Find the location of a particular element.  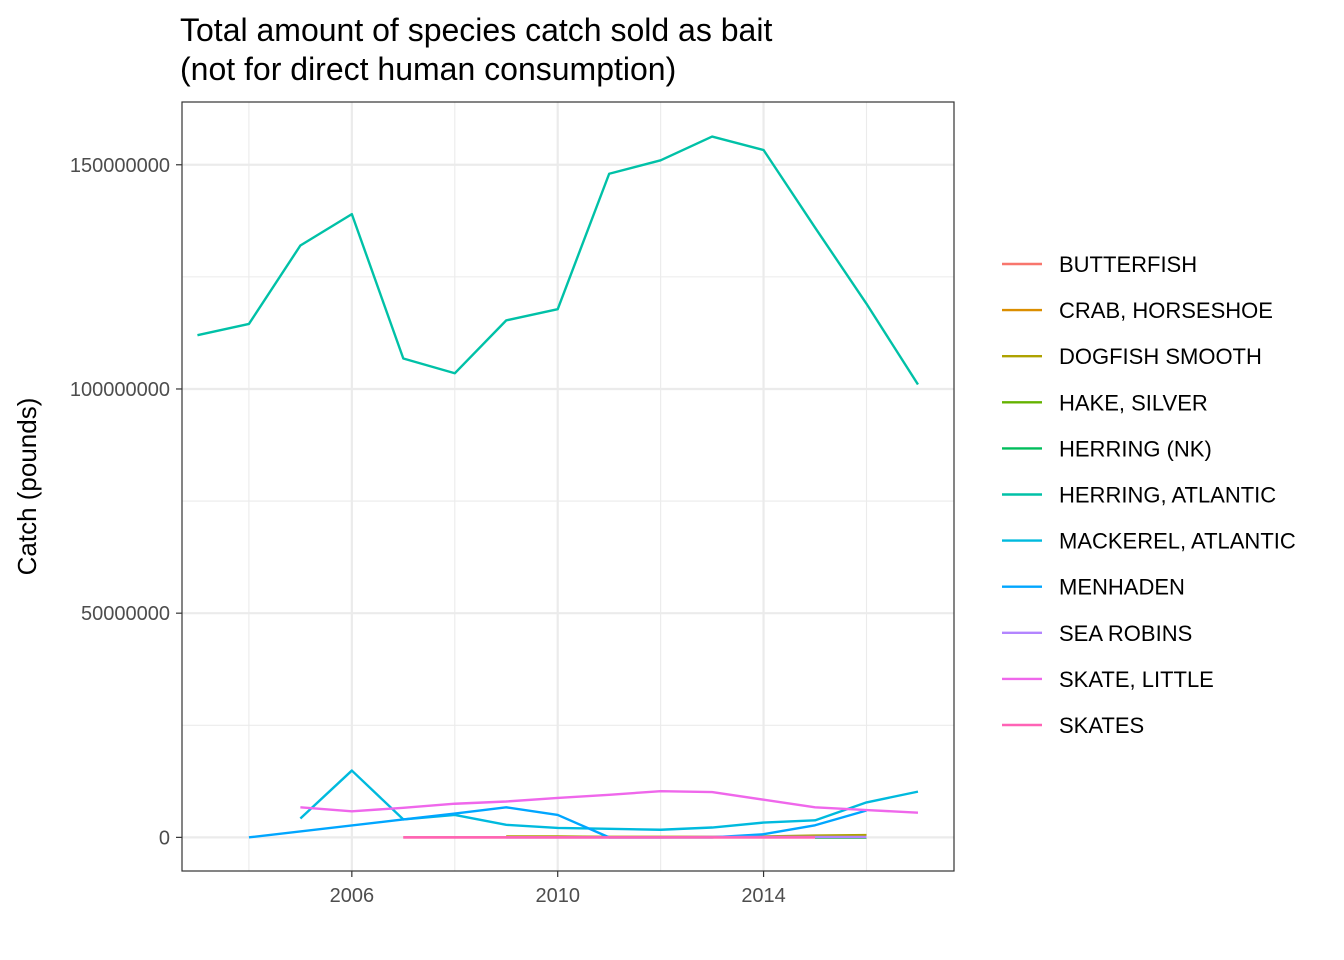

legend-label: SKATES is located at coordinates (1101, 725).